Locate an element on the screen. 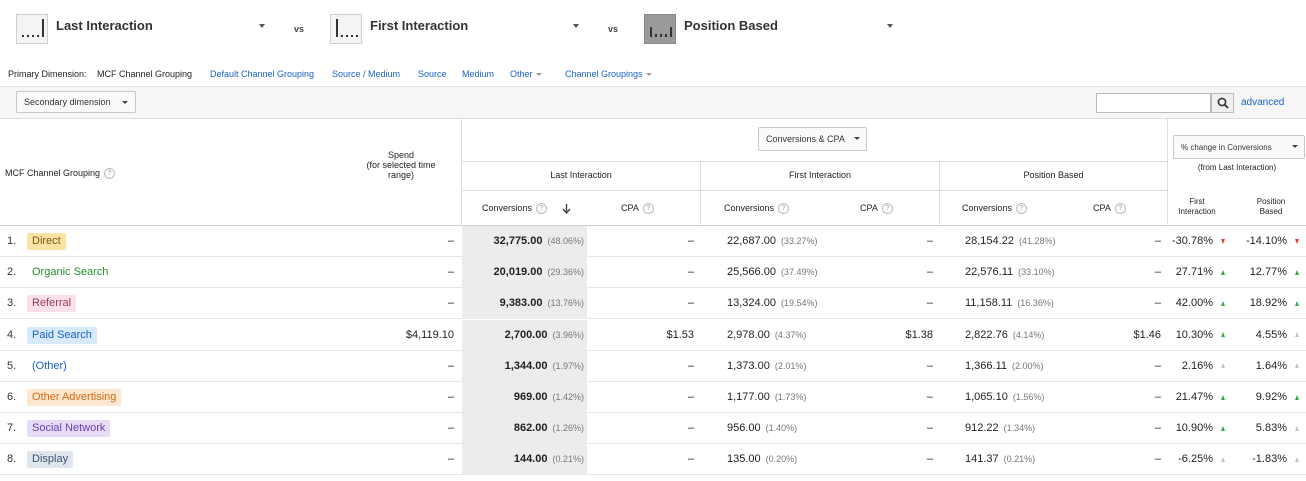  pb-conversions-pct: (4.14%) is located at coordinates (1028, 334).